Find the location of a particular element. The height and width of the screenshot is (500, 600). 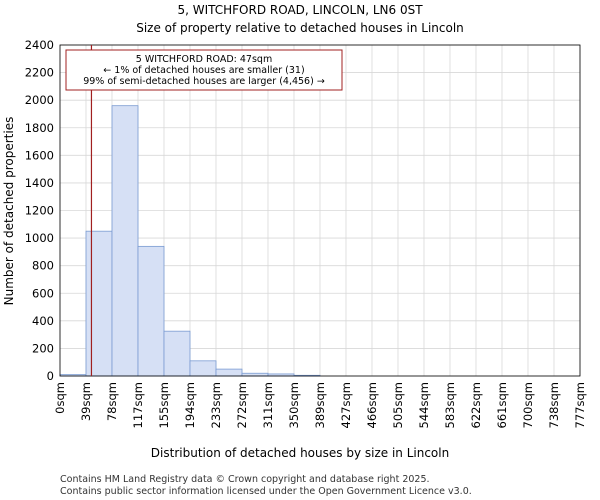

x-tick-label: 194sqm is located at coordinates (190, 405).